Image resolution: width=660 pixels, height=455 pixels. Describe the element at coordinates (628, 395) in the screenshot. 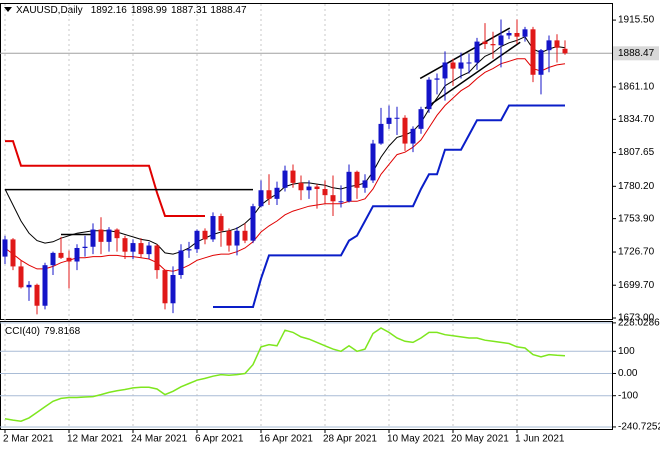

I see `y2-tick-label: -100` at that location.